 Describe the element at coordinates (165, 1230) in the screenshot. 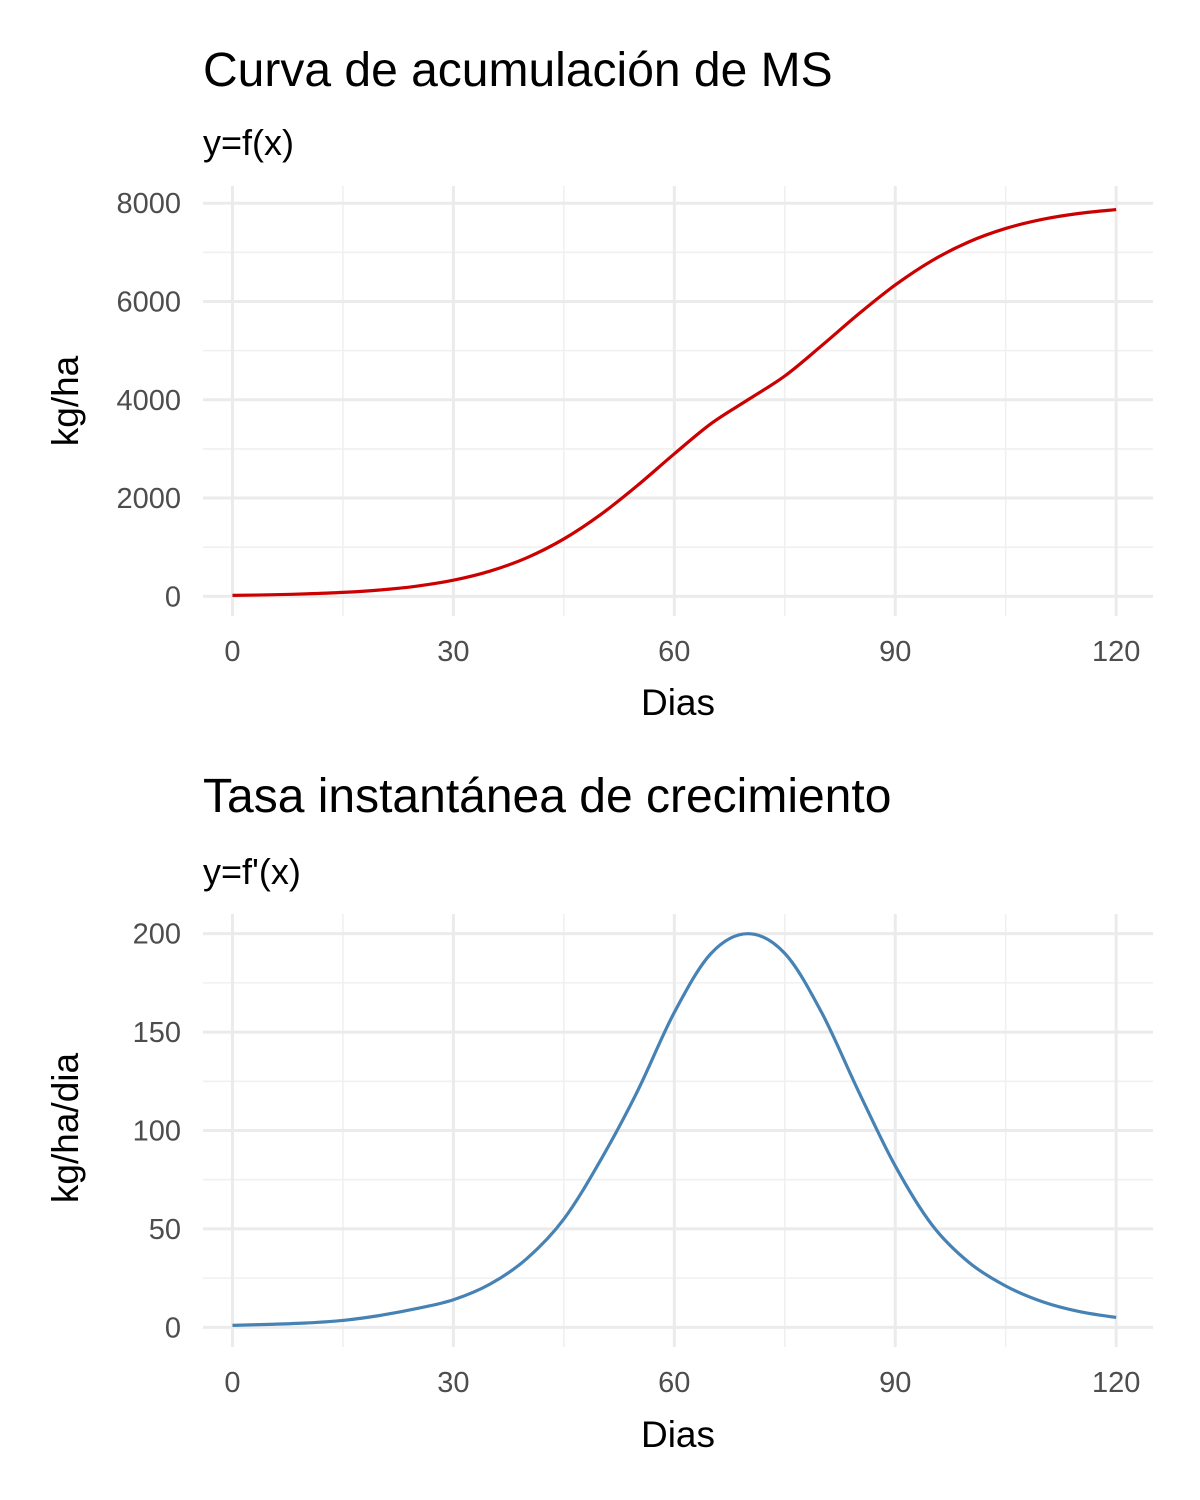

I see `y-tick-label: 50` at that location.